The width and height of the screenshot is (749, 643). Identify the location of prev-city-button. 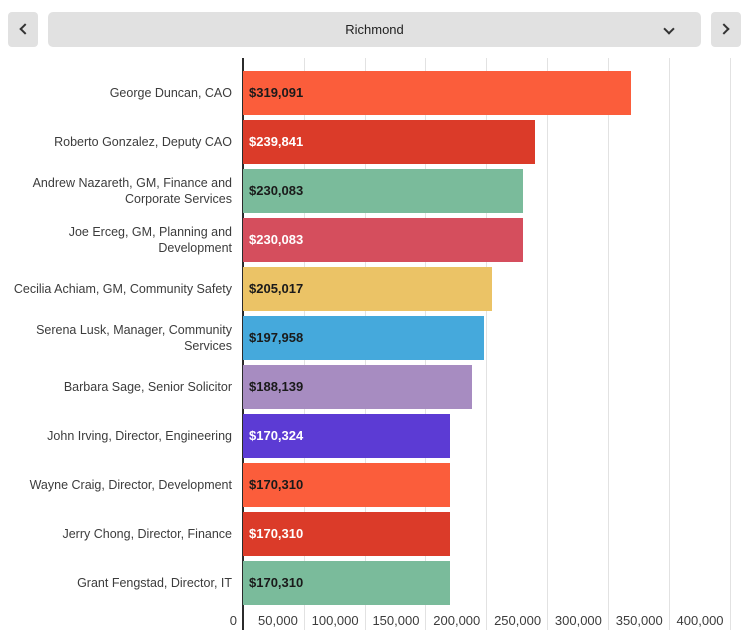
(23, 29).